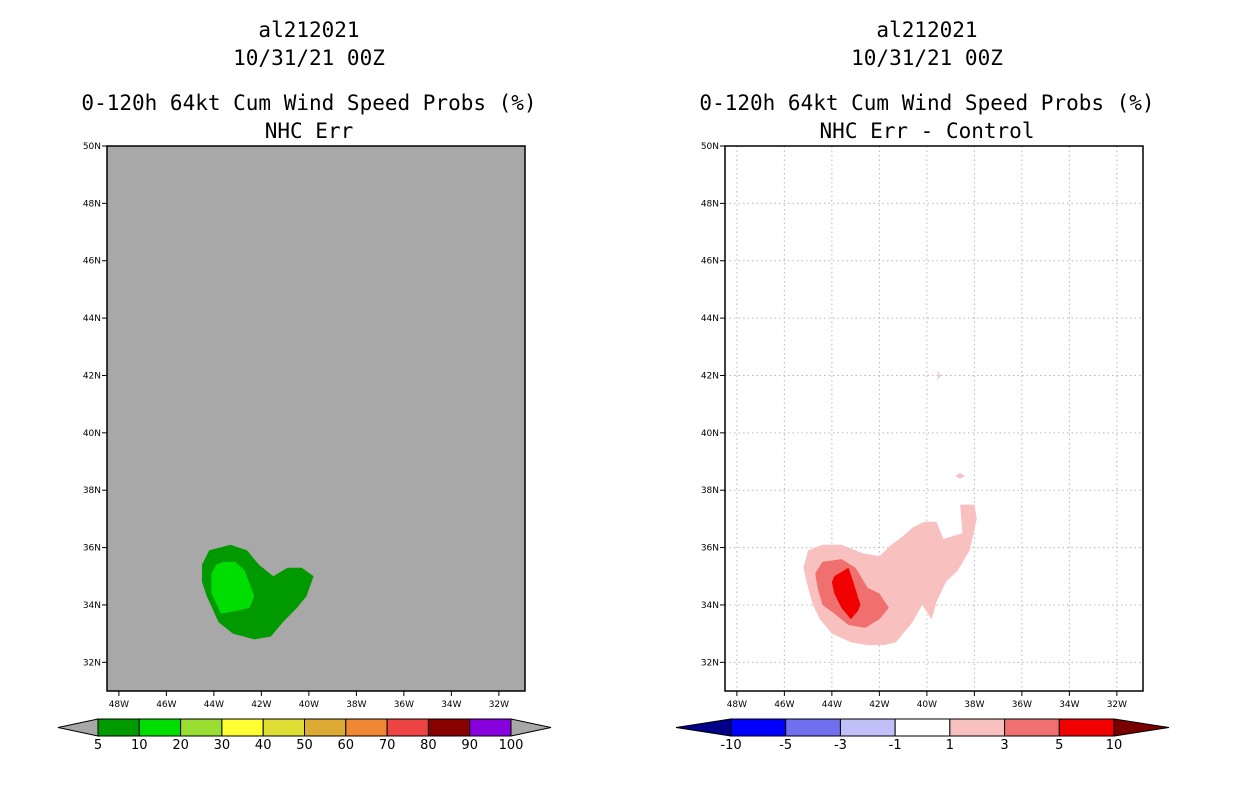 The image size is (1236, 800). What do you see at coordinates (304, 745) in the screenshot?
I see `colorbar-label: 50` at bounding box center [304, 745].